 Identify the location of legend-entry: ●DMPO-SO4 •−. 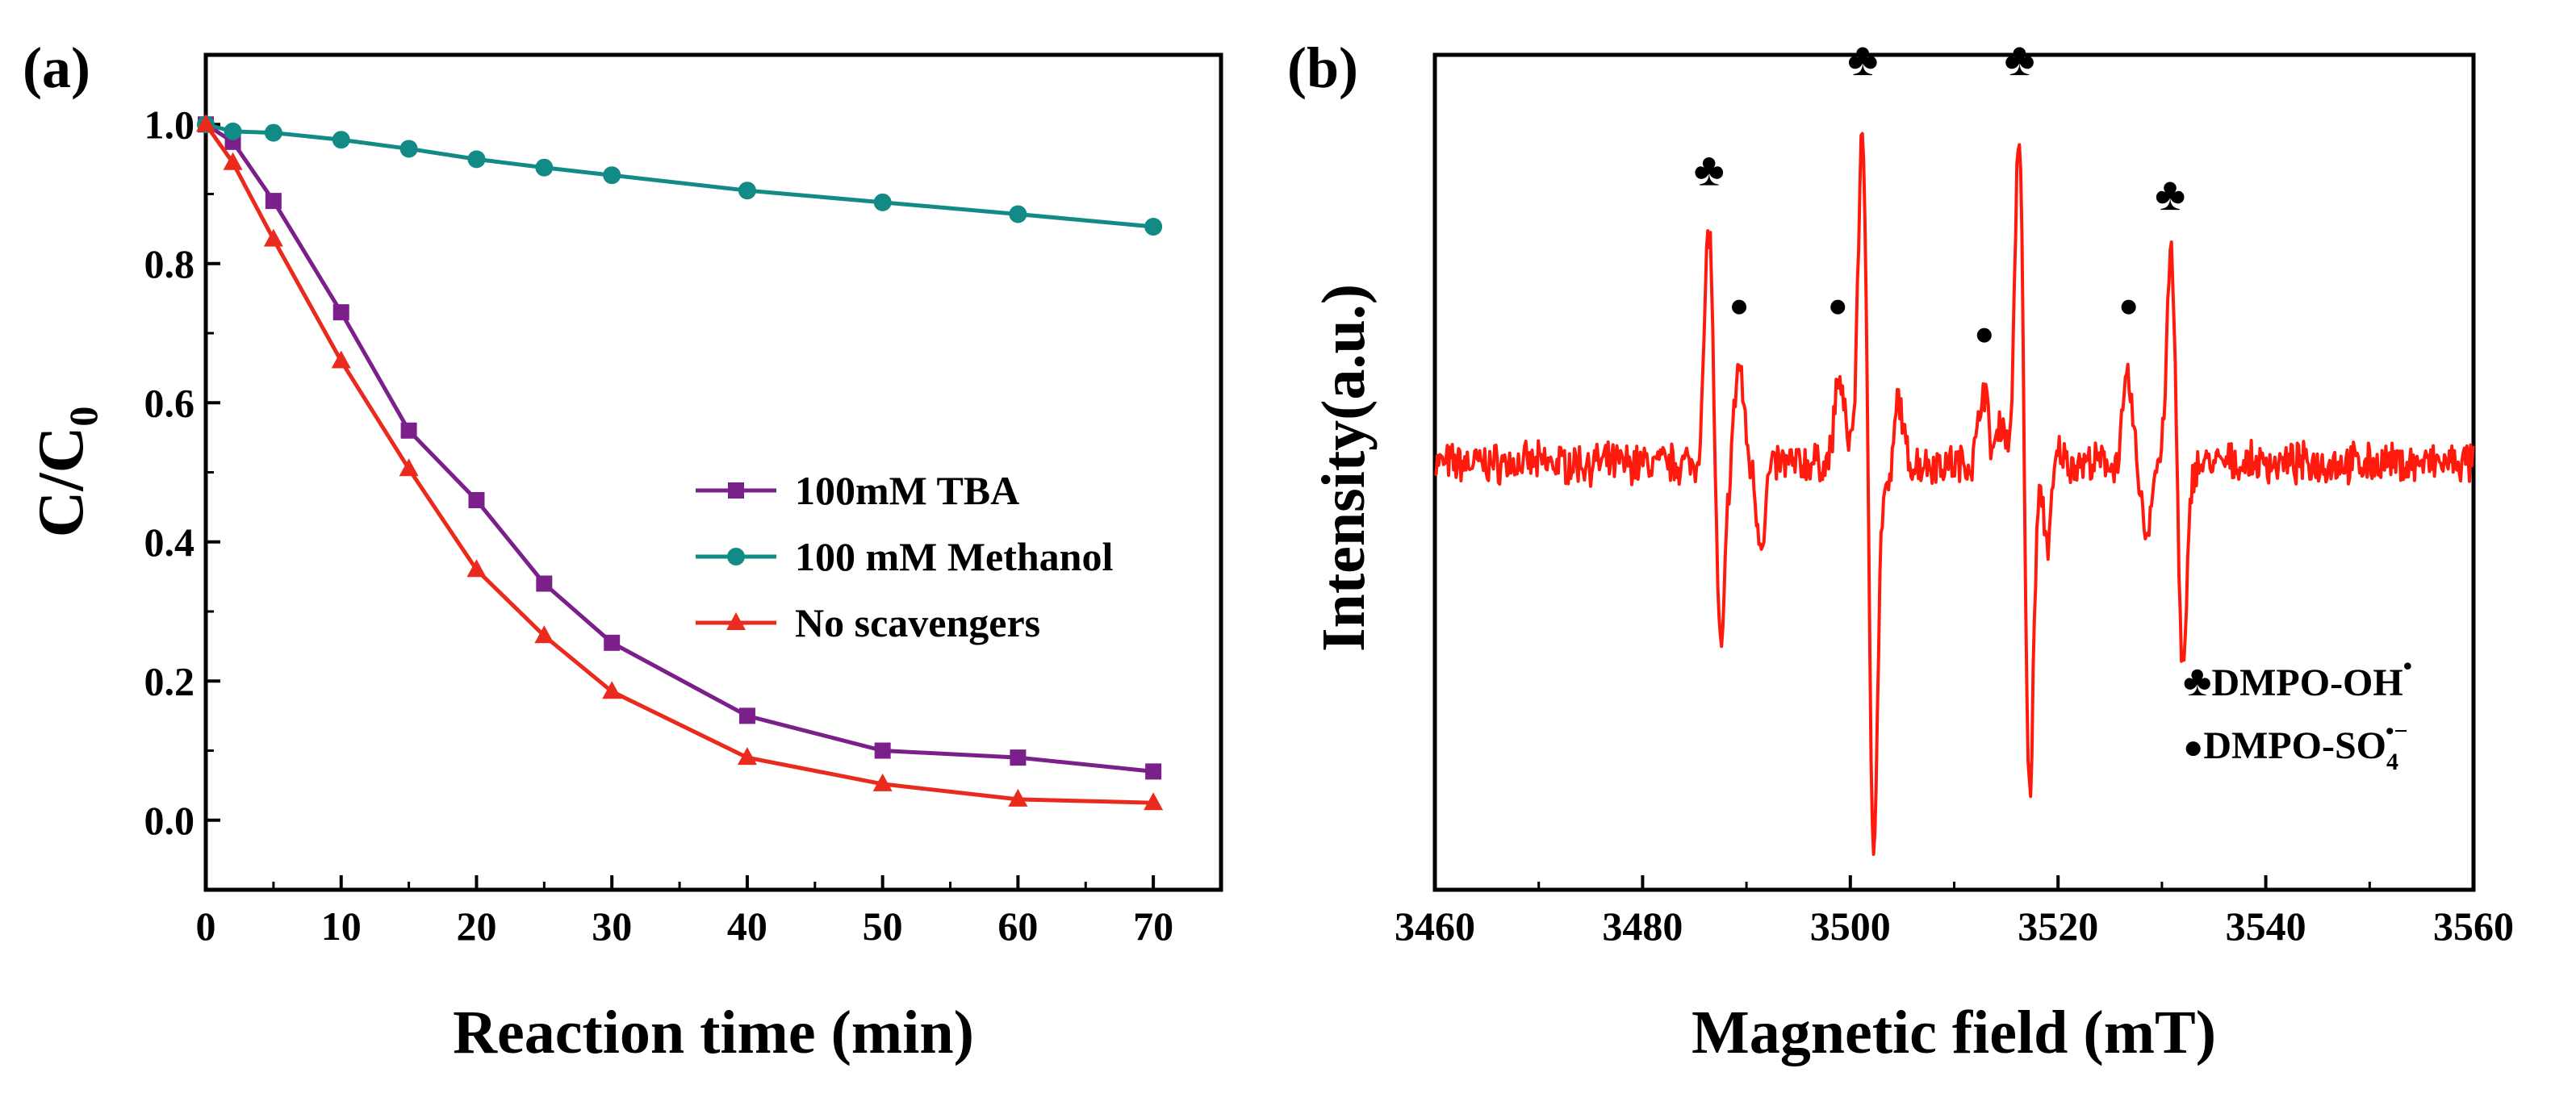
(2295, 746).